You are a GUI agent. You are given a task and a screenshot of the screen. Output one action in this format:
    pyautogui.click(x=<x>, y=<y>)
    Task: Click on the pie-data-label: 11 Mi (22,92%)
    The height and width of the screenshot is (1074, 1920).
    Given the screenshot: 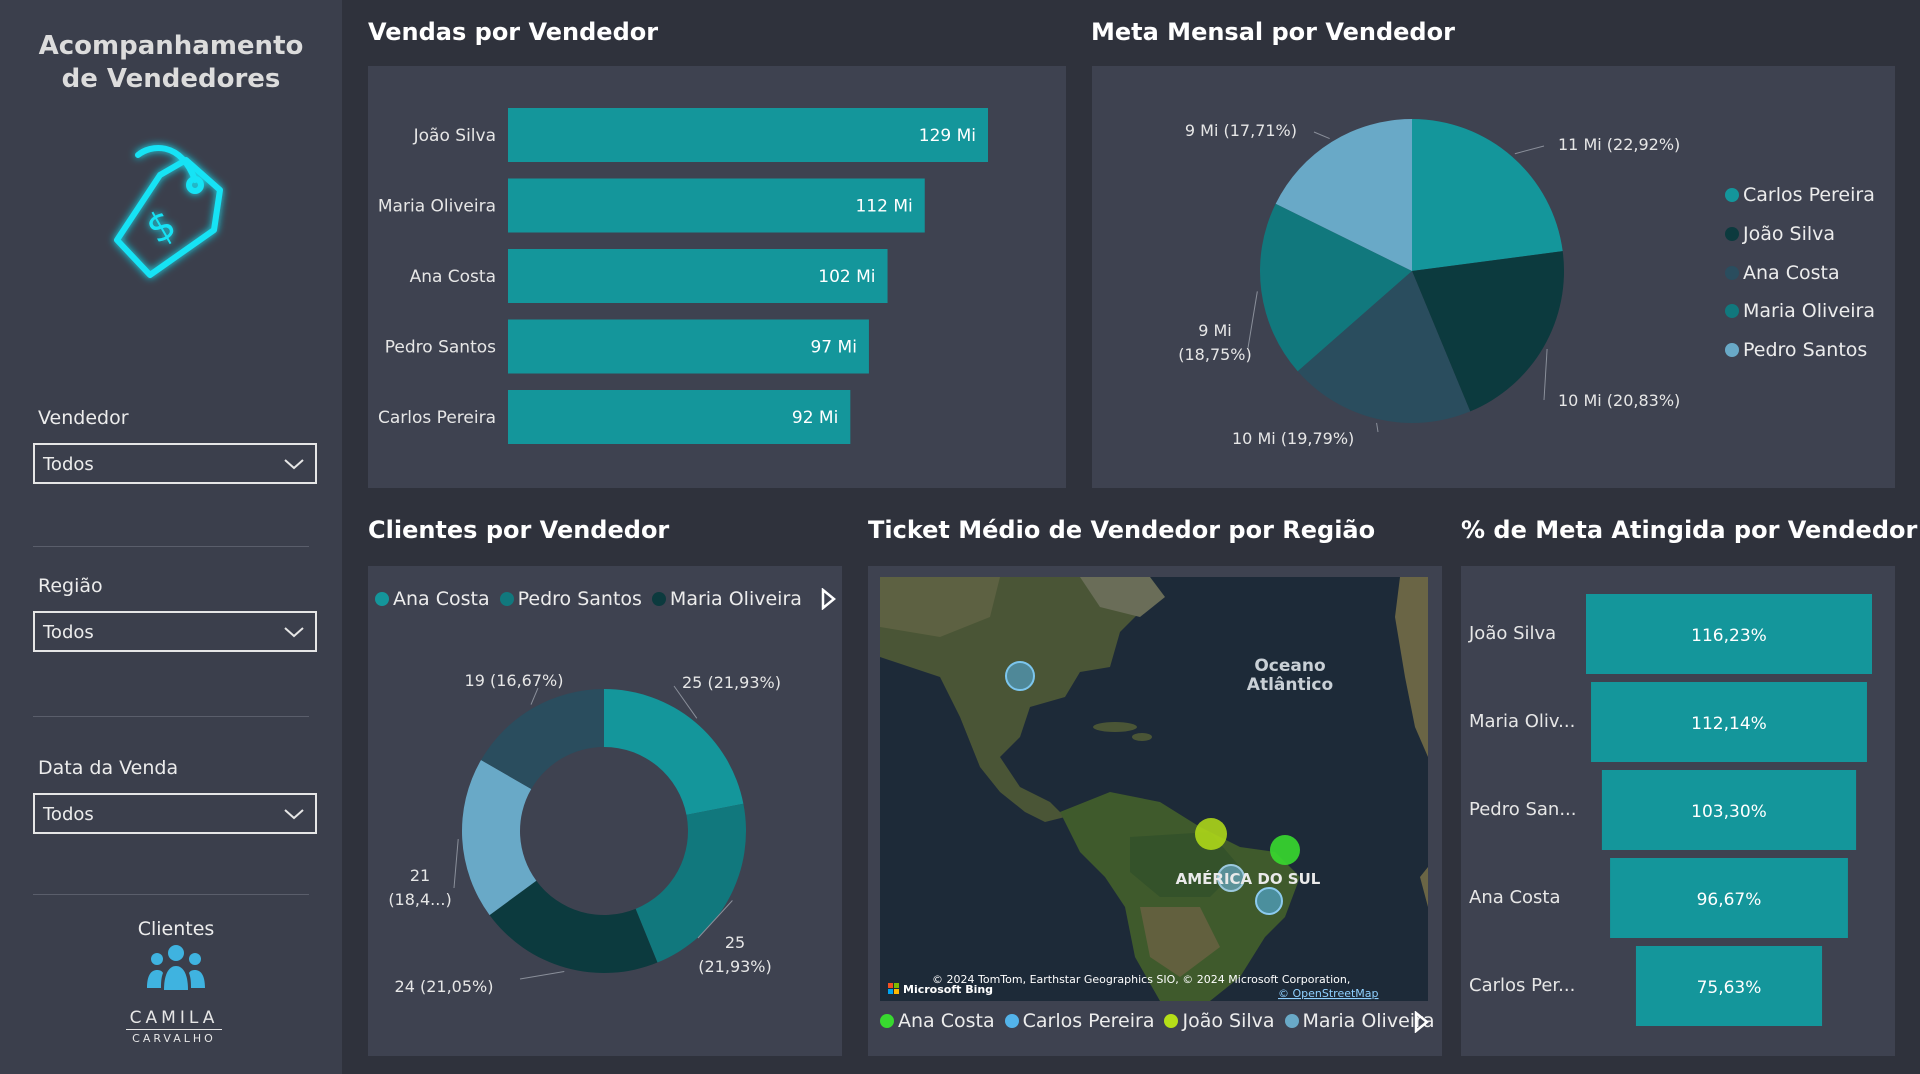 What is the action you would take?
    pyautogui.click(x=1619, y=144)
    